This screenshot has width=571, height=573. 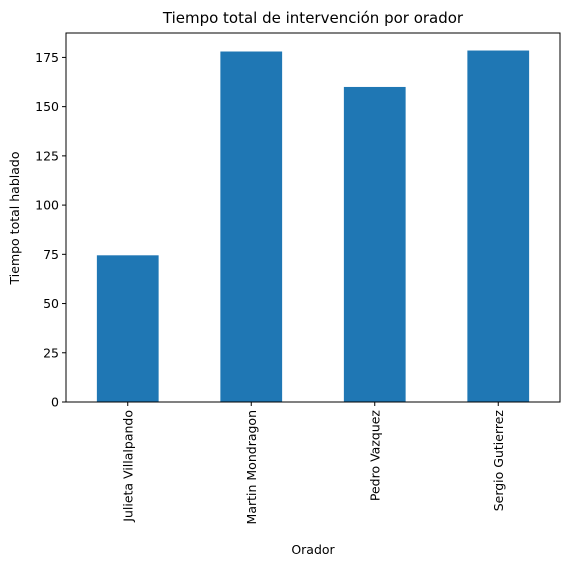 I want to click on y-tick-label: 175, so click(x=47, y=57).